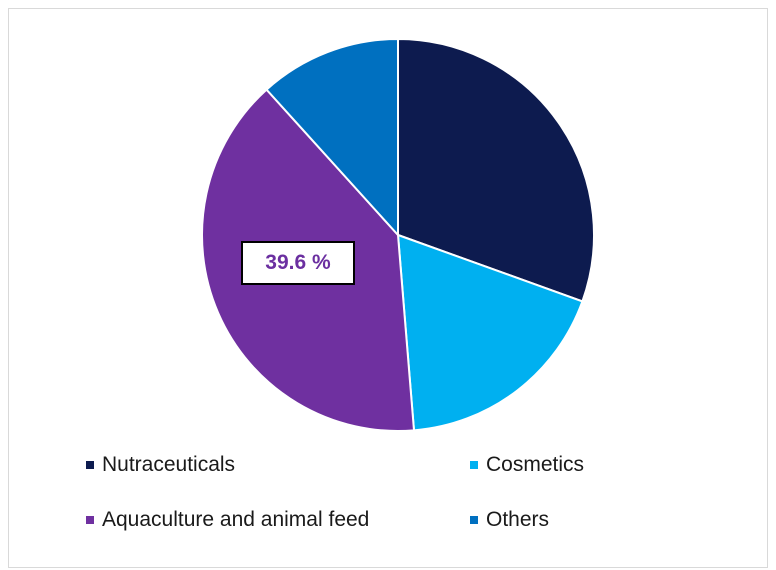 Image resolution: width=776 pixels, height=570 pixels. Describe the element at coordinates (298, 263) in the screenshot. I see `data-label-aquaculture: 39.6 %` at that location.